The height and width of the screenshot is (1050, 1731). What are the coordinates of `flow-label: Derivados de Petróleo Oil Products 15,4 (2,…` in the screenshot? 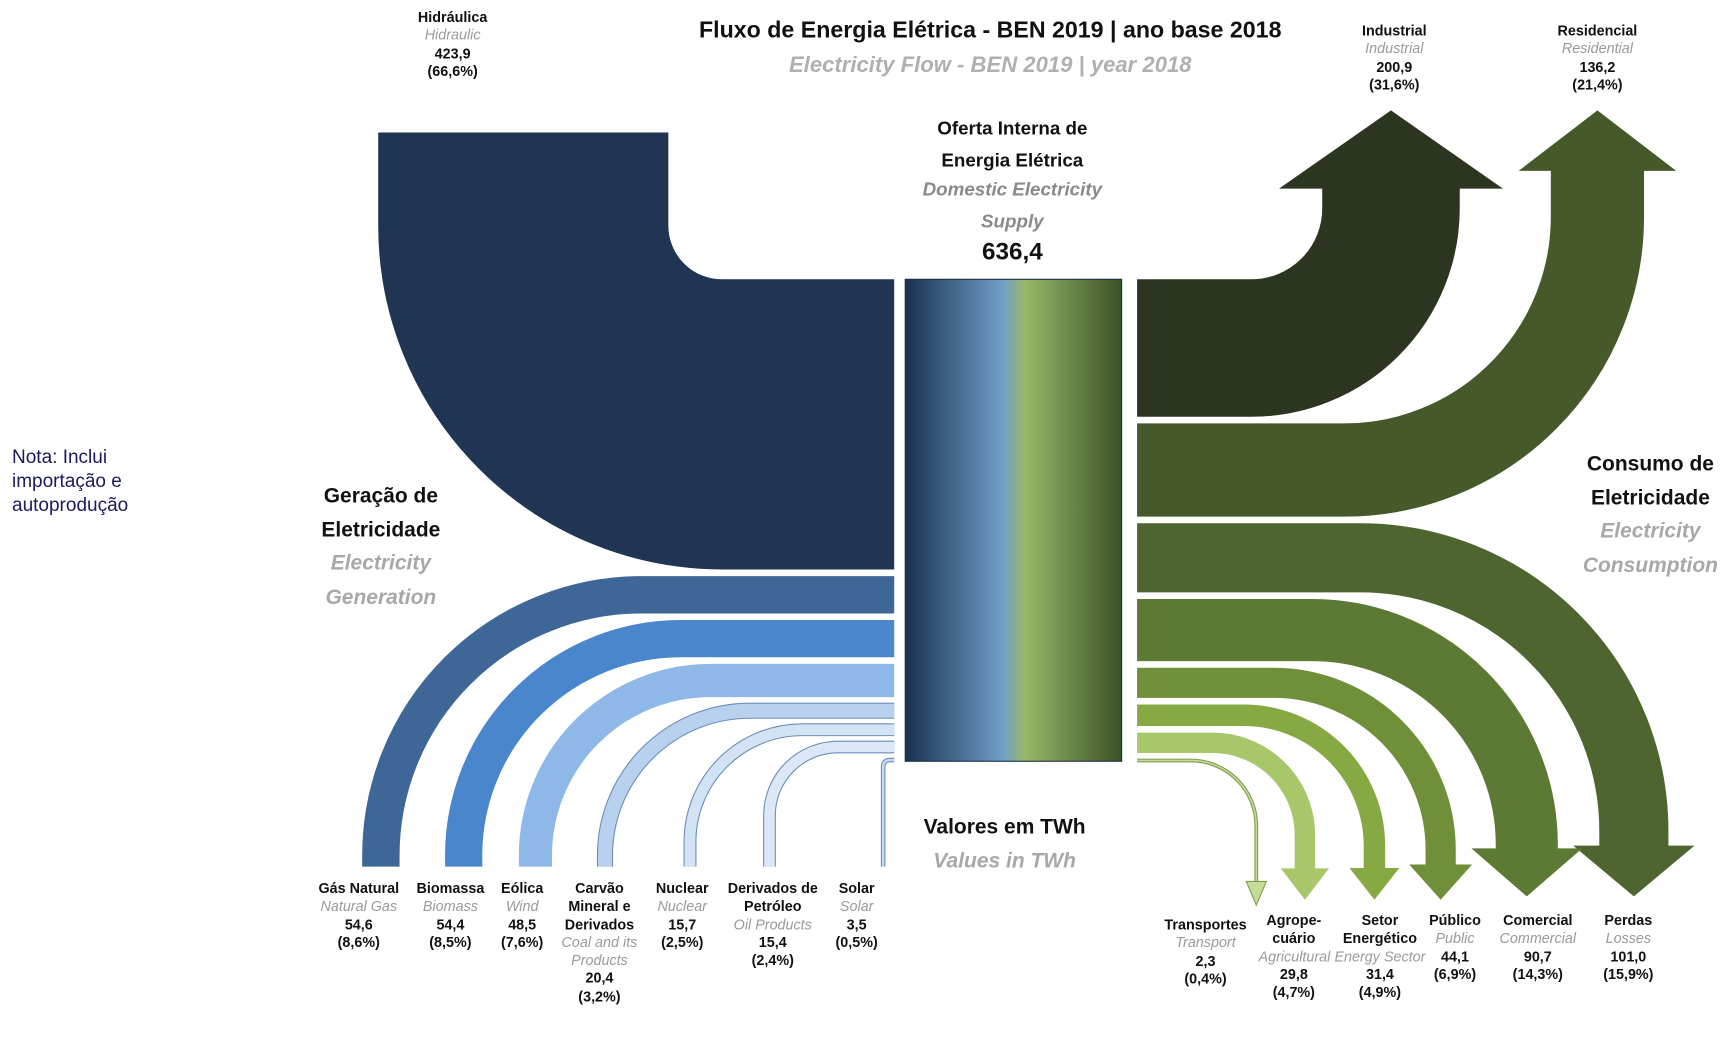 It's located at (773, 925).